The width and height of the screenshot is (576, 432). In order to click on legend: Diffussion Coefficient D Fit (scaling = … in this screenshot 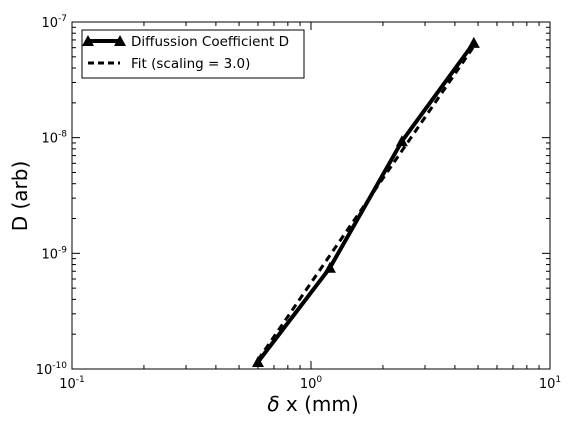, I will do `click(193, 54)`.